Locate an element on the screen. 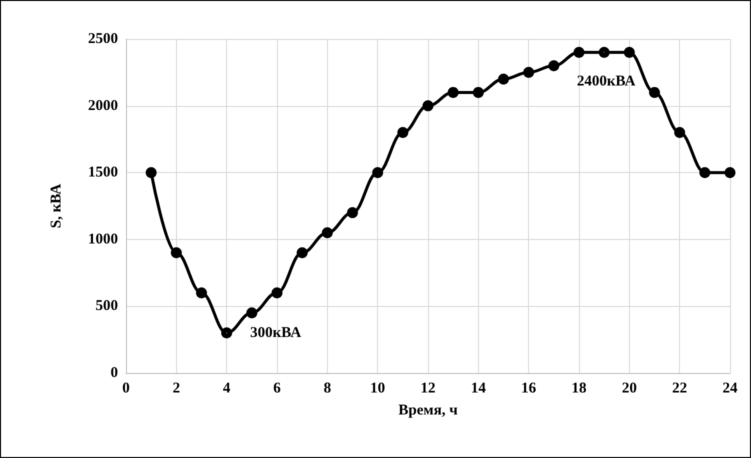 The height and width of the screenshot is (458, 751). x-tick-label: 10 is located at coordinates (378, 388).